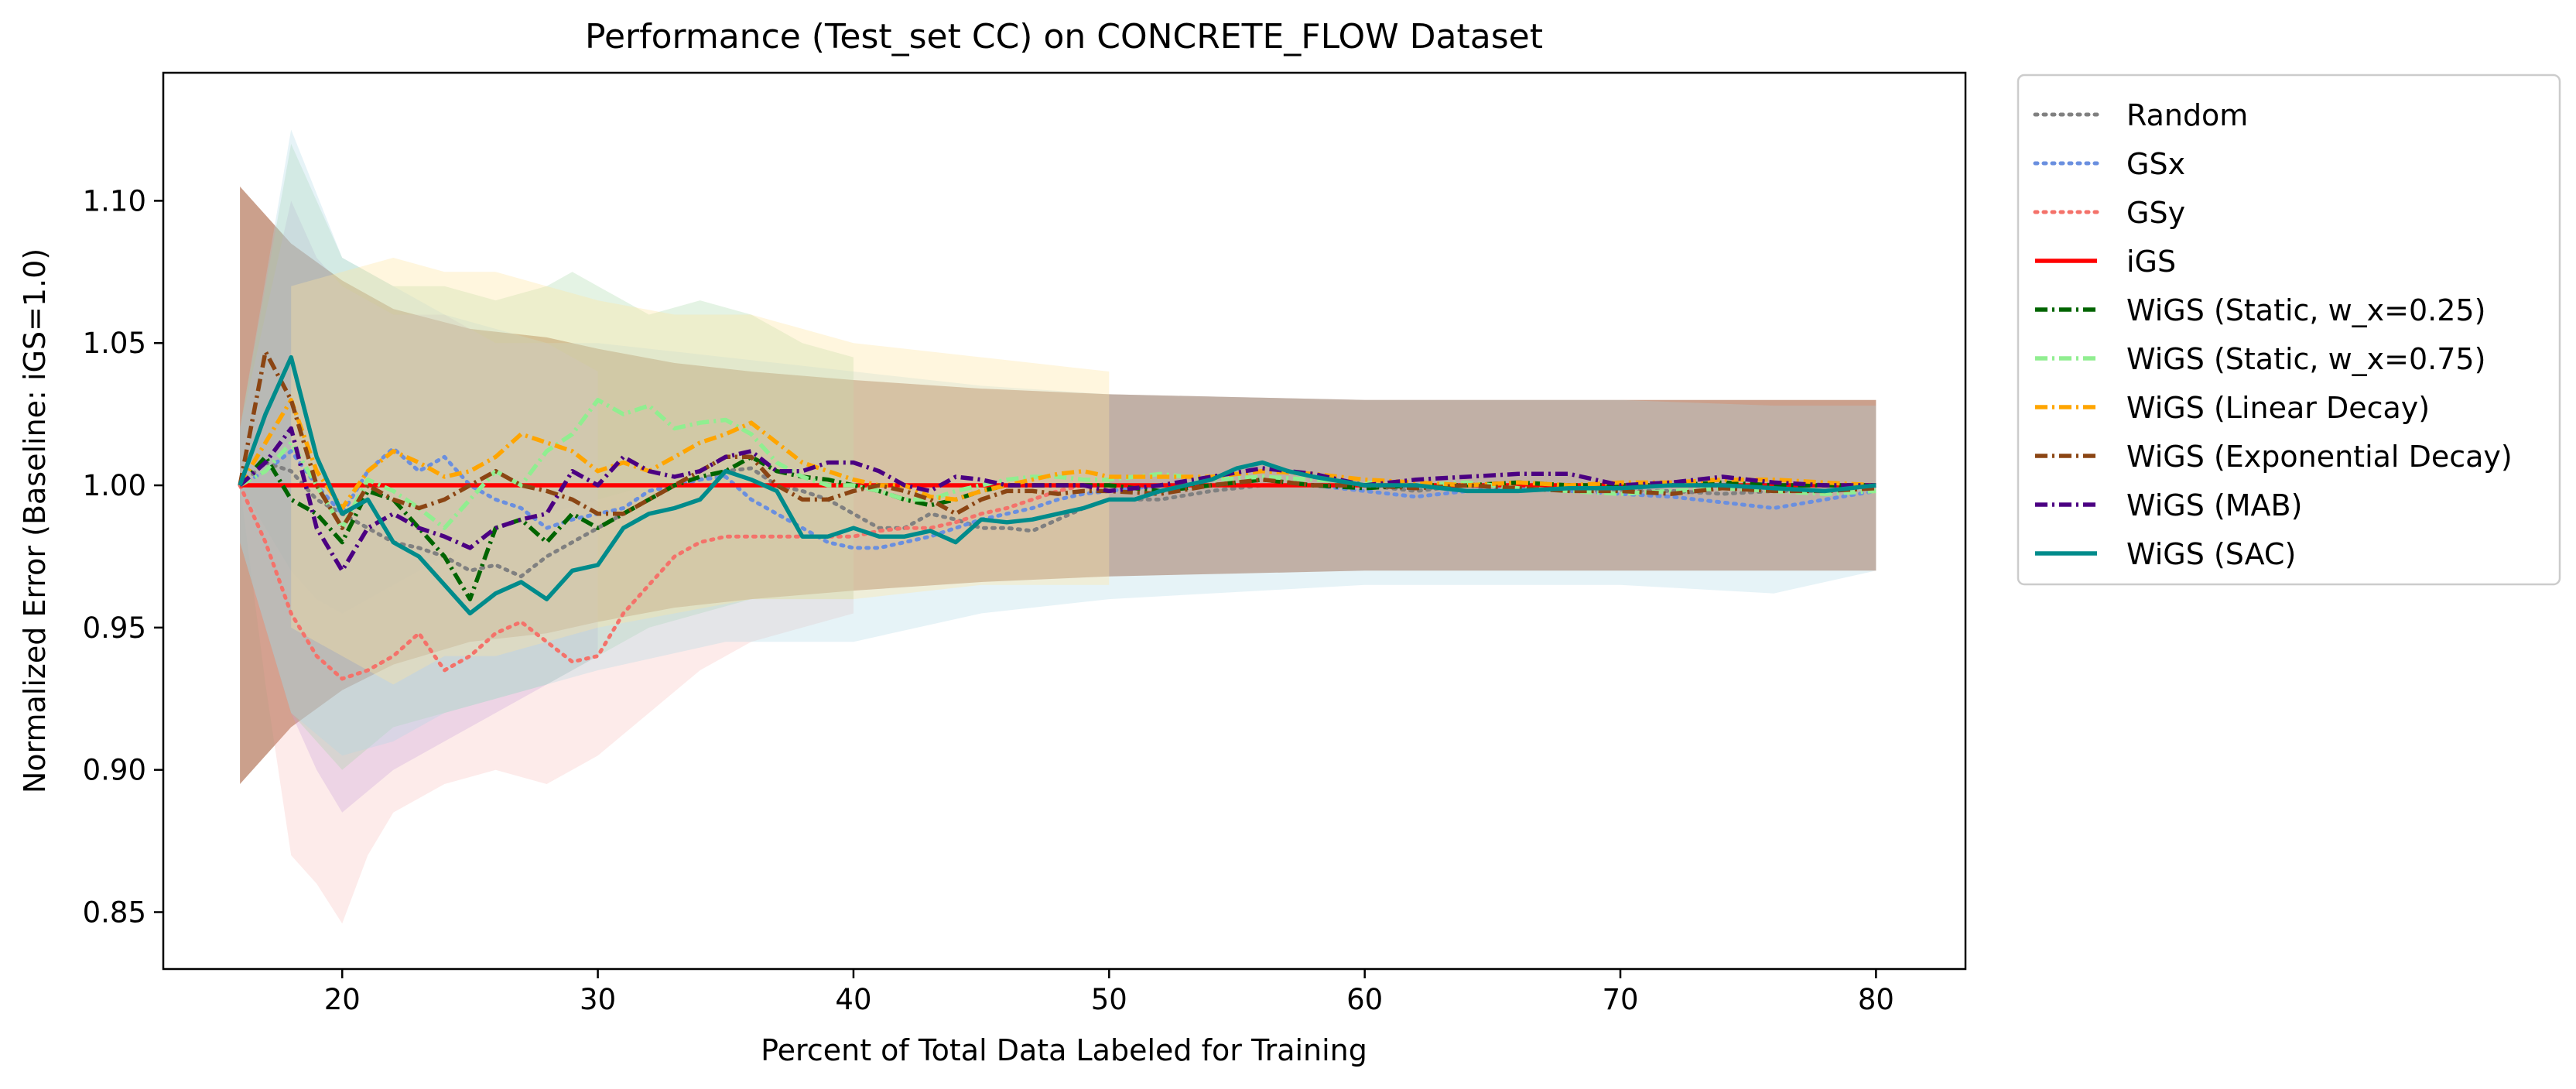  Describe the element at coordinates (2151, 262) in the screenshot. I see `legend-label: iGS` at that location.